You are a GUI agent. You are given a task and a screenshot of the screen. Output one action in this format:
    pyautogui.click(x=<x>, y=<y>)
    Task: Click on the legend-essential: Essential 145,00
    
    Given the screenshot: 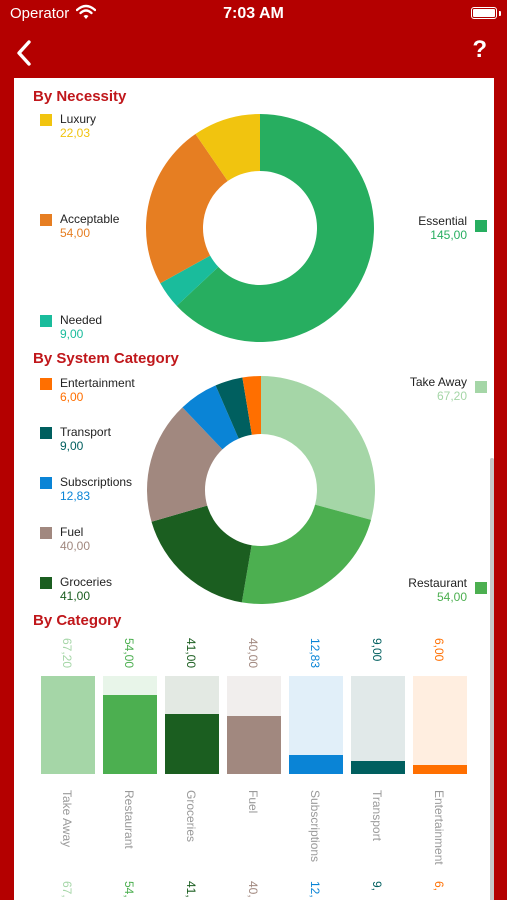 What is the action you would take?
    pyautogui.click(x=452, y=228)
    